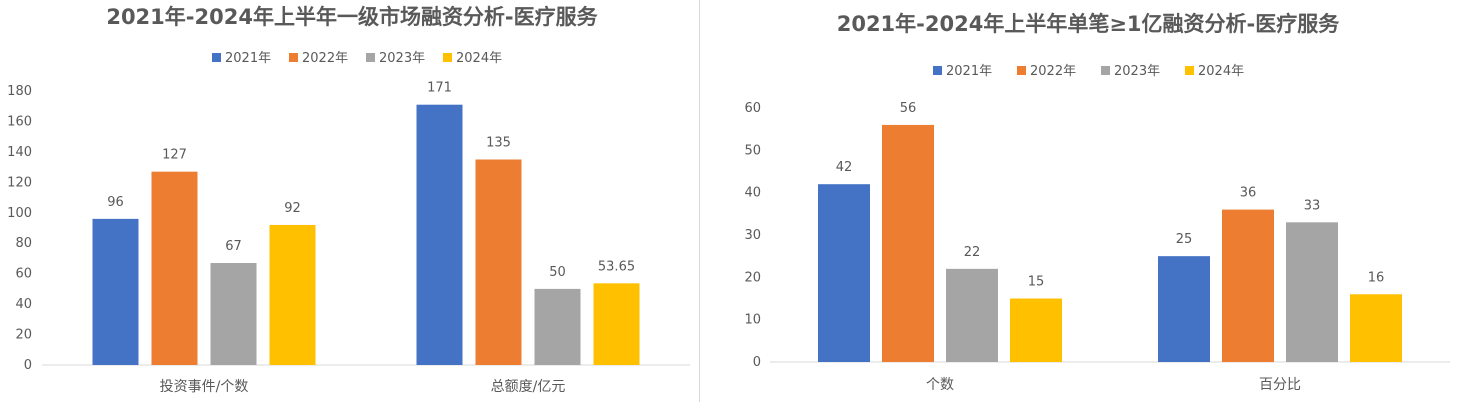  What do you see at coordinates (19, 121) in the screenshot?
I see `y-tick-label: 160` at bounding box center [19, 121].